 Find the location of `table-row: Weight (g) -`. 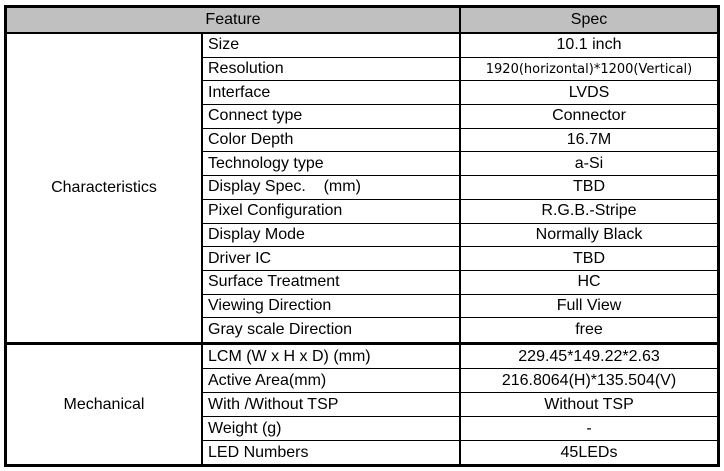

table-row: Weight (g) - is located at coordinates (362, 429).